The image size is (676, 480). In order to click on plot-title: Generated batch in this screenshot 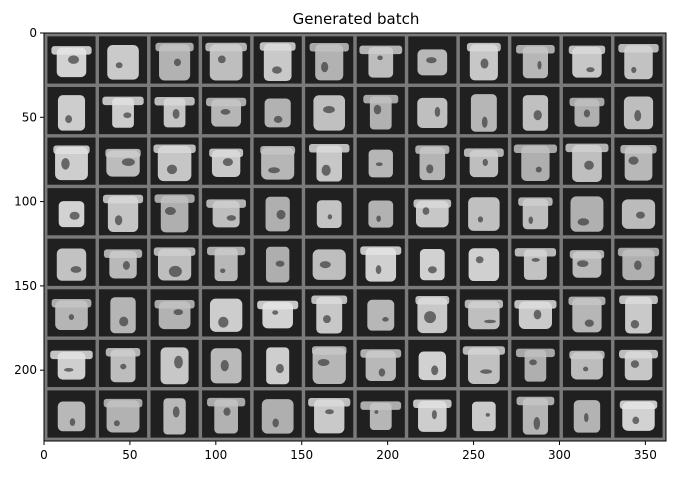, I will do `click(356, 19)`.